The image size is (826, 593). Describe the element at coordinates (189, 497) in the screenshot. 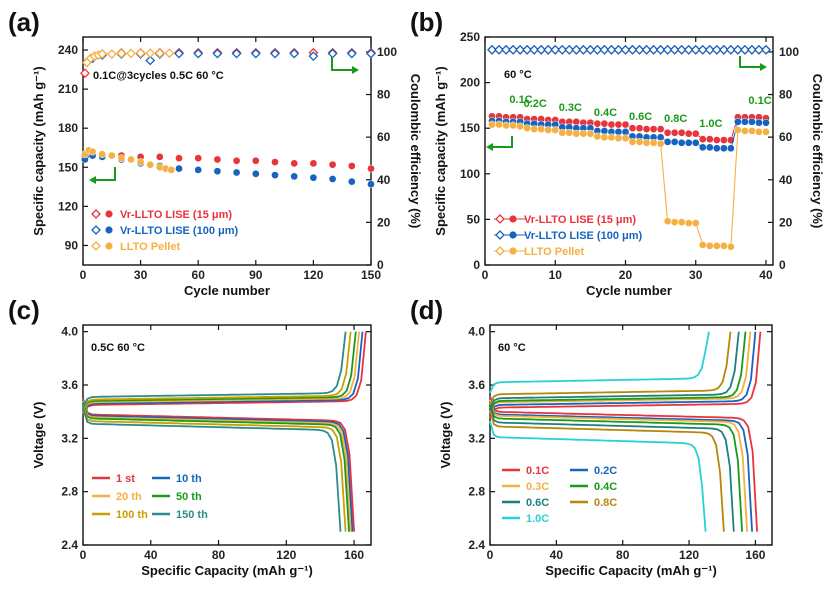

I see `legend-label: 50 th` at that location.